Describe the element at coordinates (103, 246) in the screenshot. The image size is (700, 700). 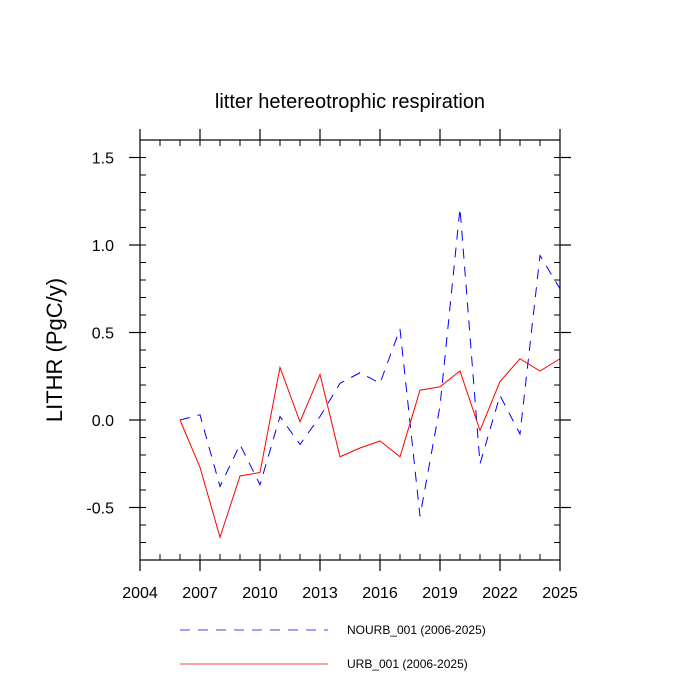
I see `y-tick-label: 1.0` at that location.